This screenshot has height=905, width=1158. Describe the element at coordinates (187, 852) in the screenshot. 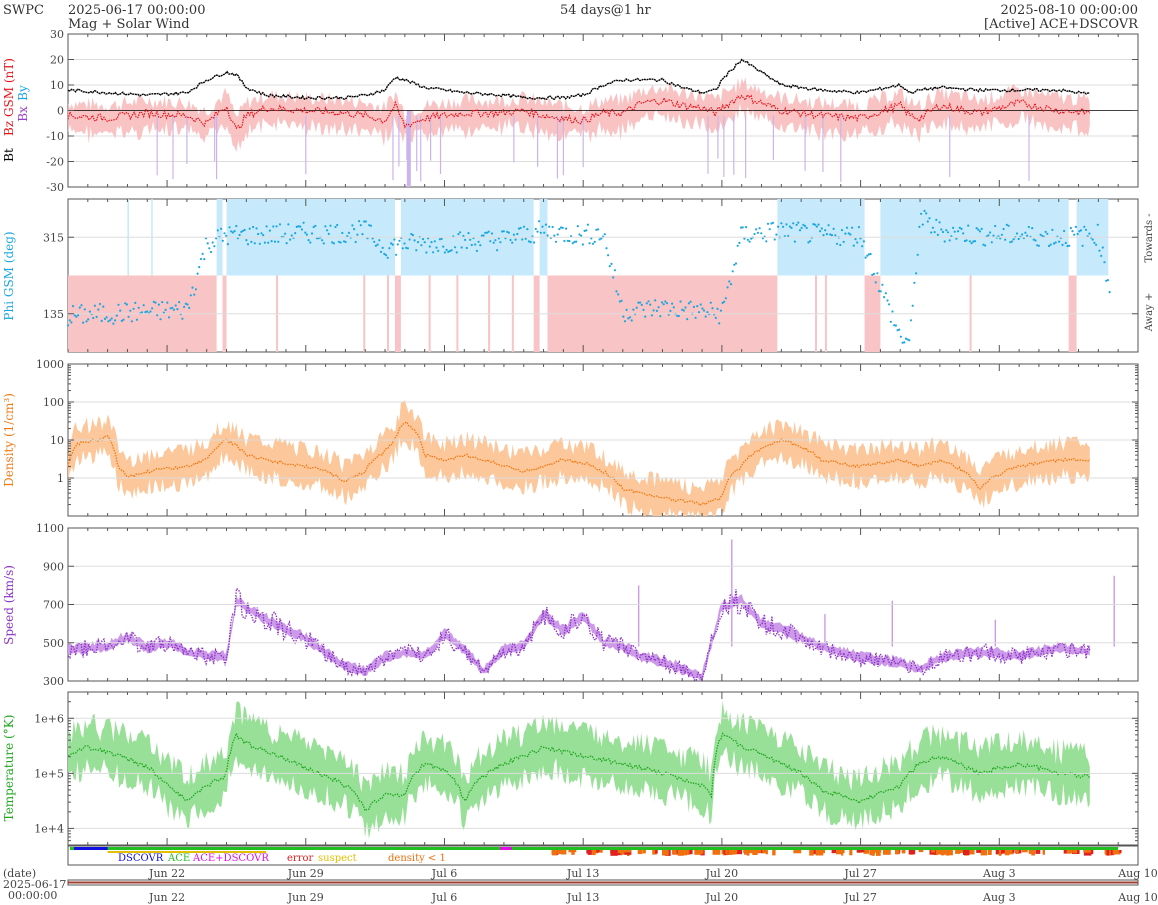

I see `suspect-bar` at that location.